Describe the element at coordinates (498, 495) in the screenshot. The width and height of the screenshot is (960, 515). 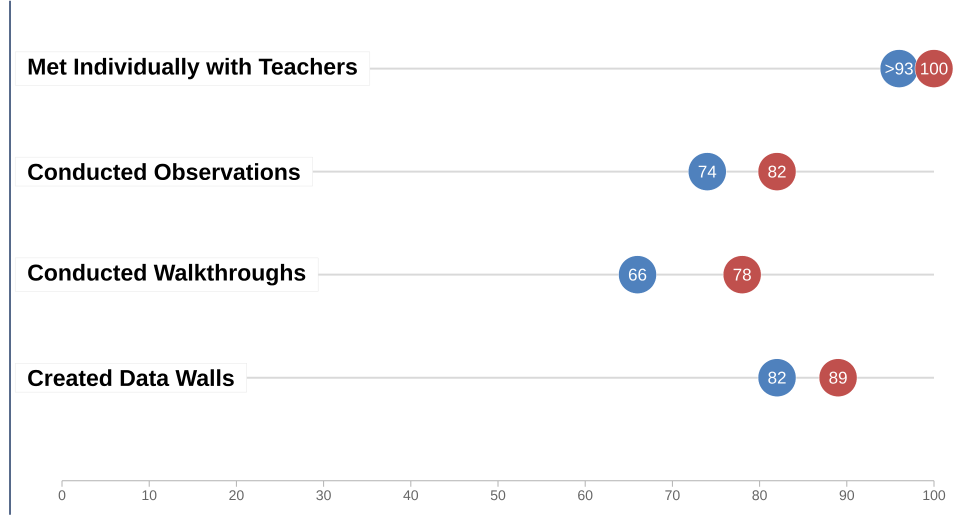
I see `x-tick-label: 50` at that location.